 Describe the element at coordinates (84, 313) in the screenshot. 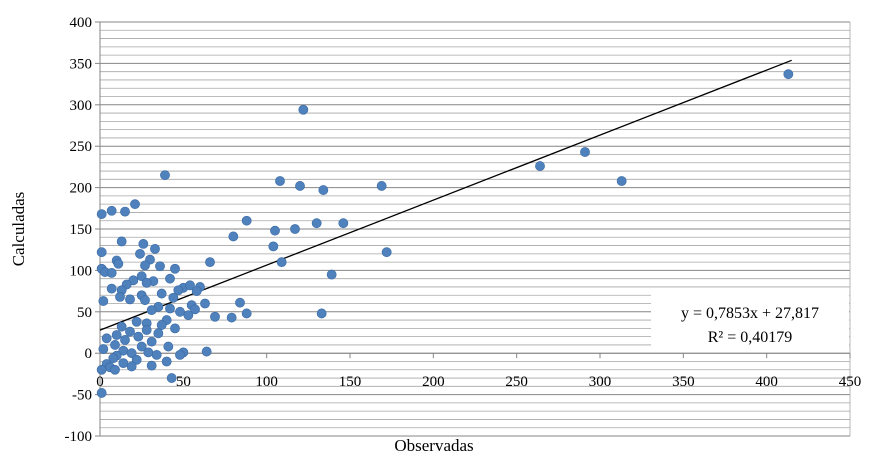

I see `y-tick-label: 50` at that location.